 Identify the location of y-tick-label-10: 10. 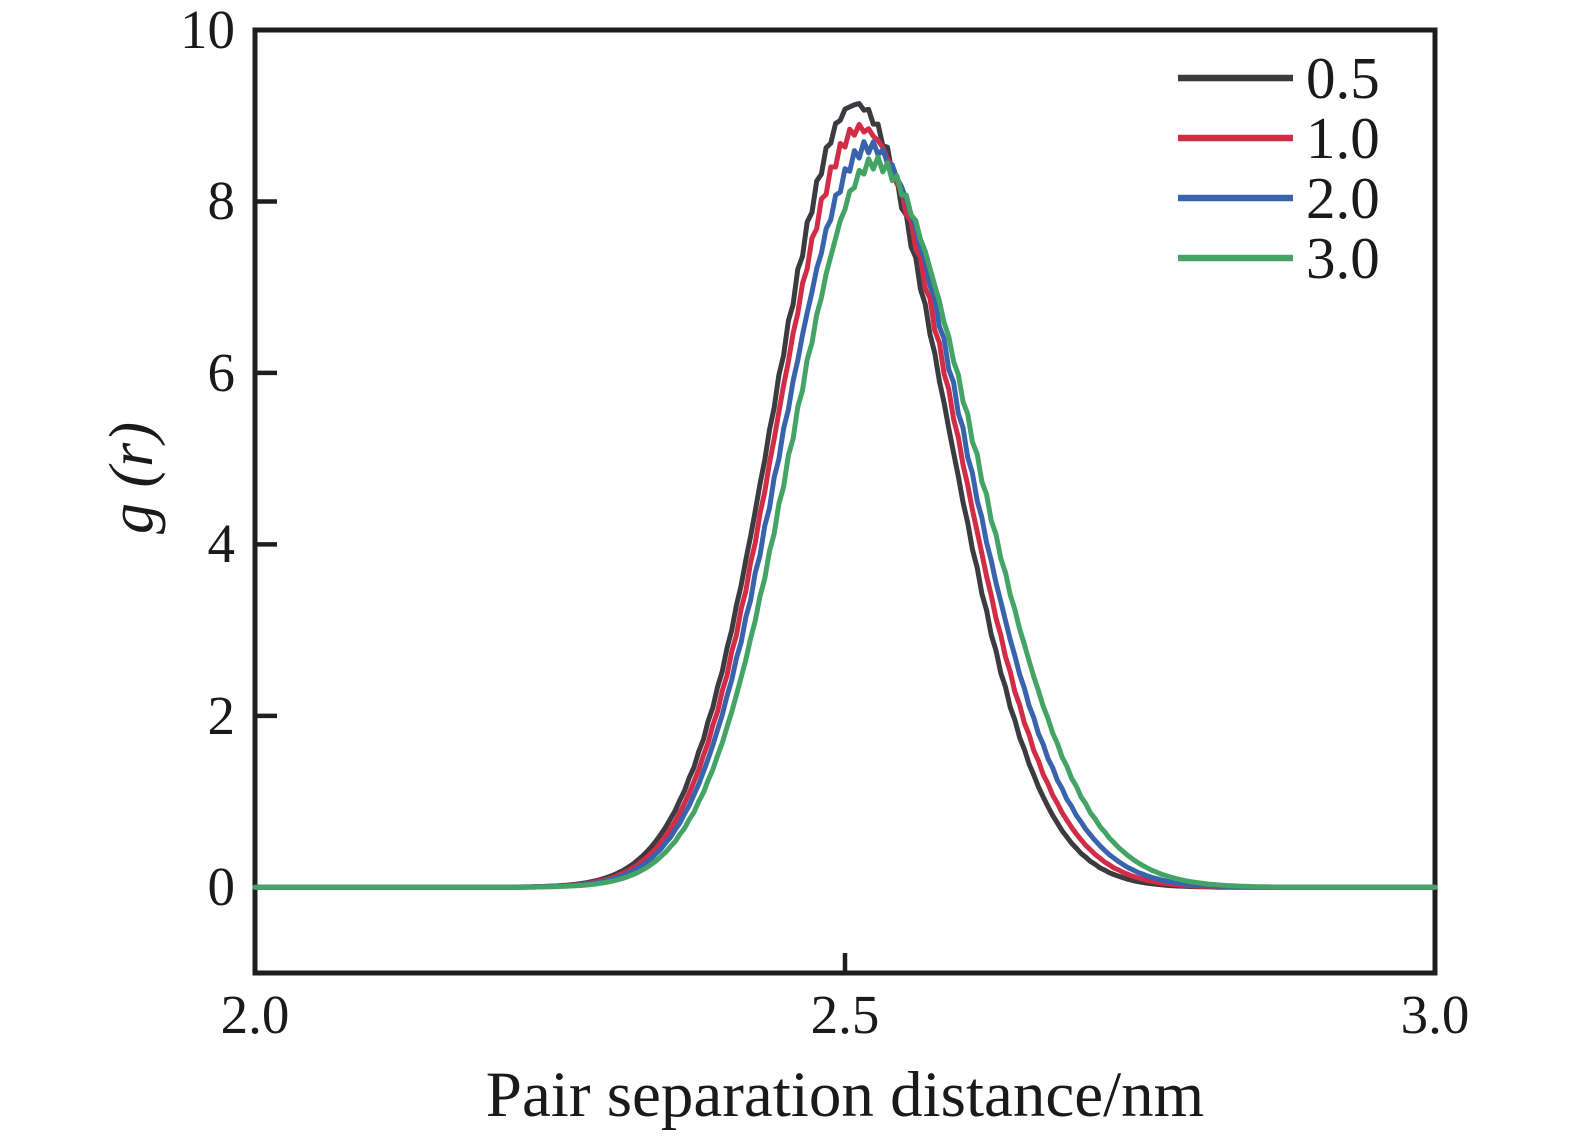
(207, 30).